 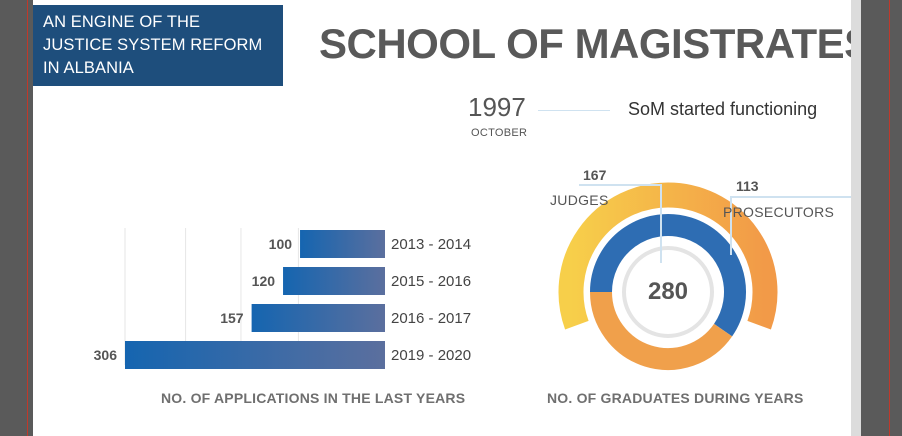 What do you see at coordinates (431, 244) in the screenshot?
I see `bar-category-label: 2013 - 2014` at bounding box center [431, 244].